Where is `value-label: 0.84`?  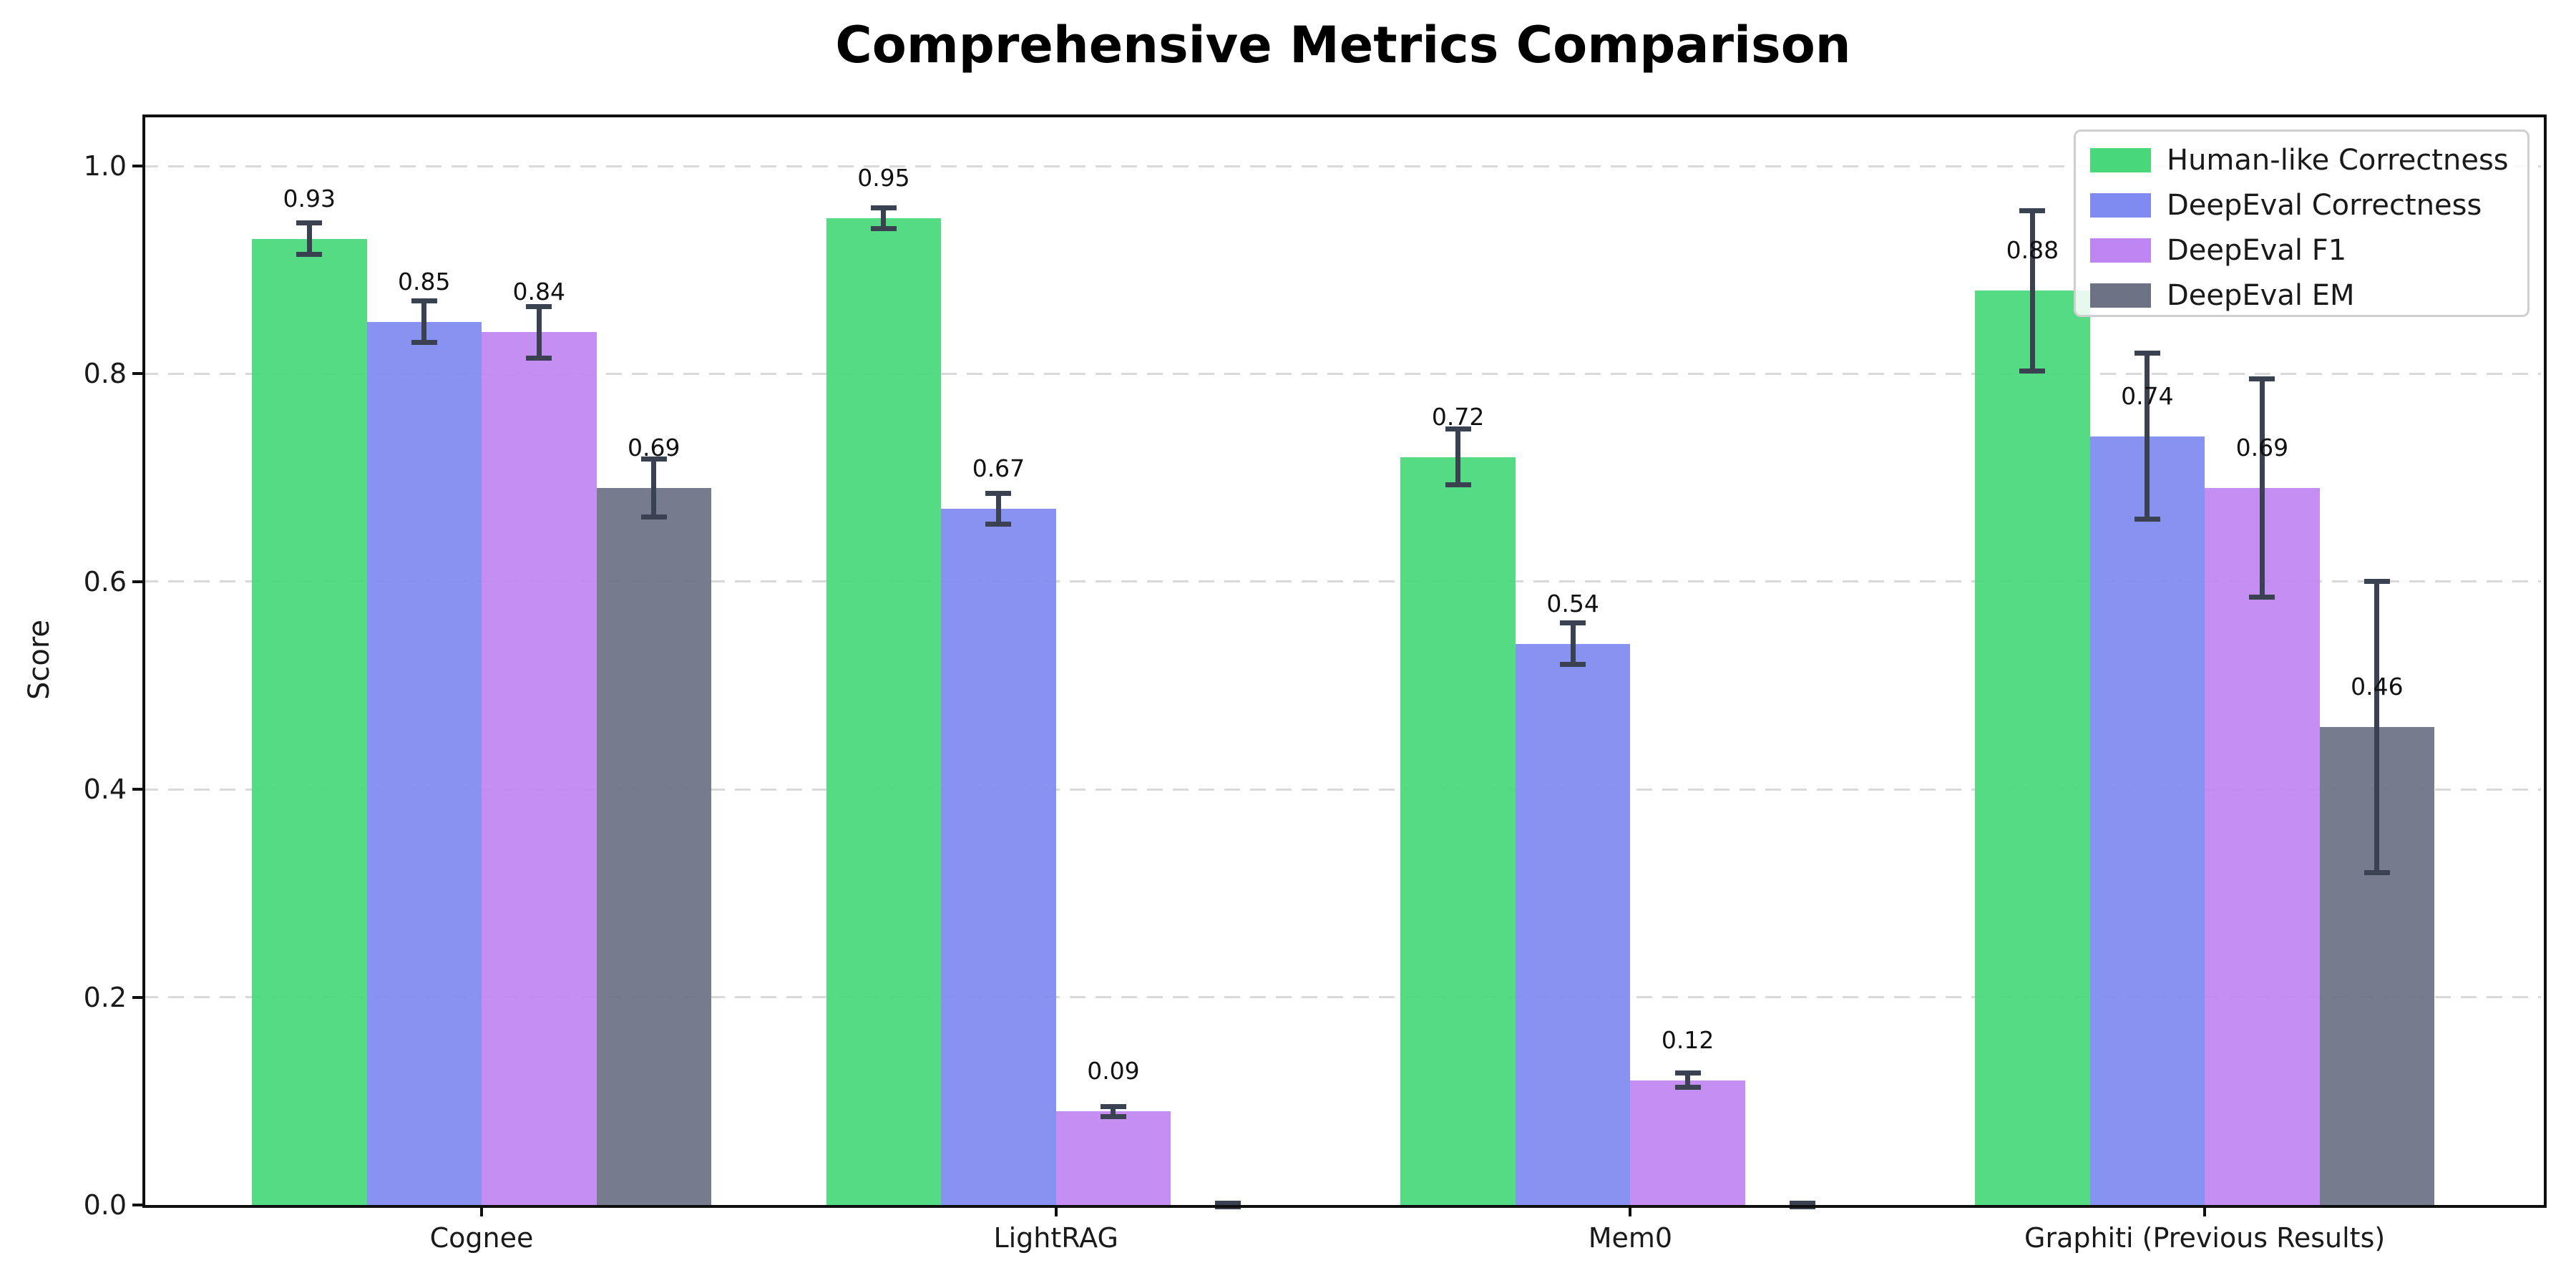
value-label: 0.84 is located at coordinates (538, 292).